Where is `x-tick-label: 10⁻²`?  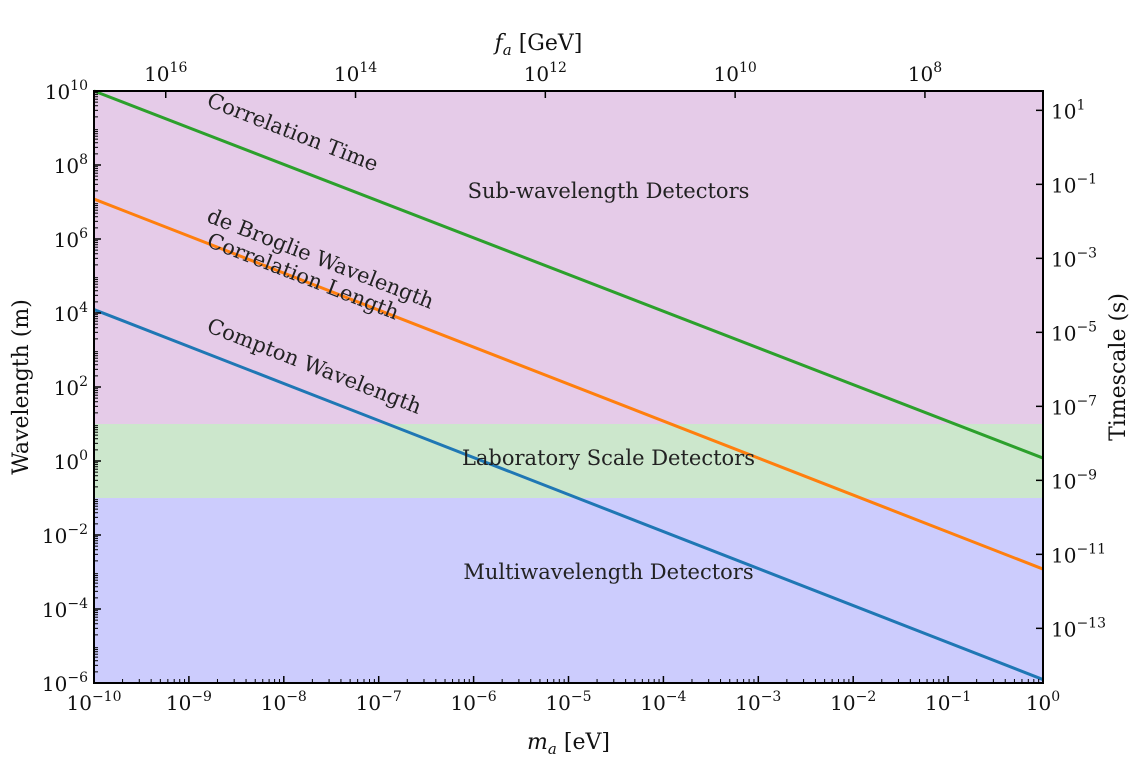 x-tick-label: 10⁻² is located at coordinates (853, 702).